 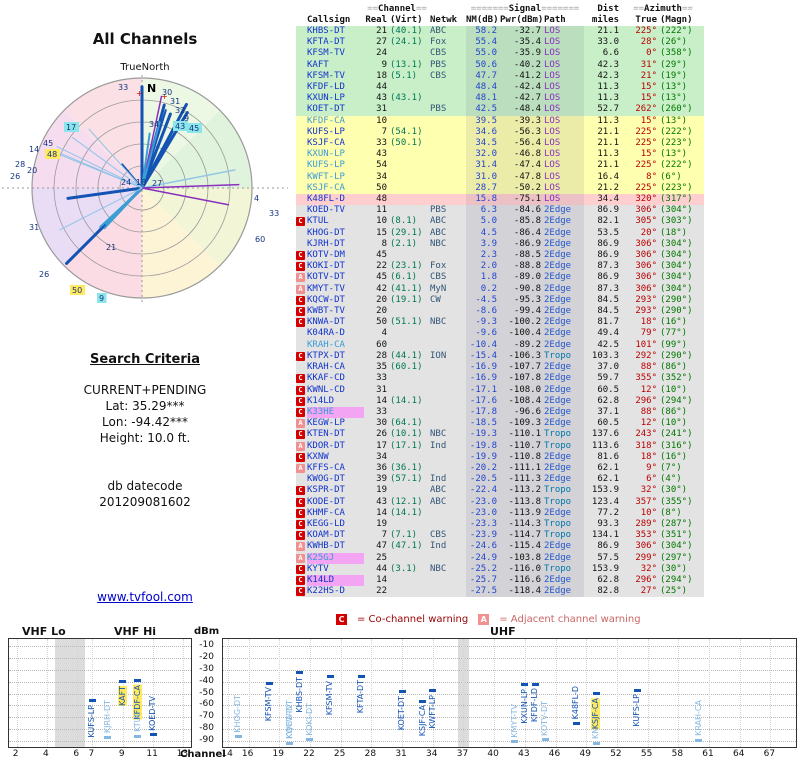 I want to click on callsign-link: KWNL-CD, so click(x=326, y=389).